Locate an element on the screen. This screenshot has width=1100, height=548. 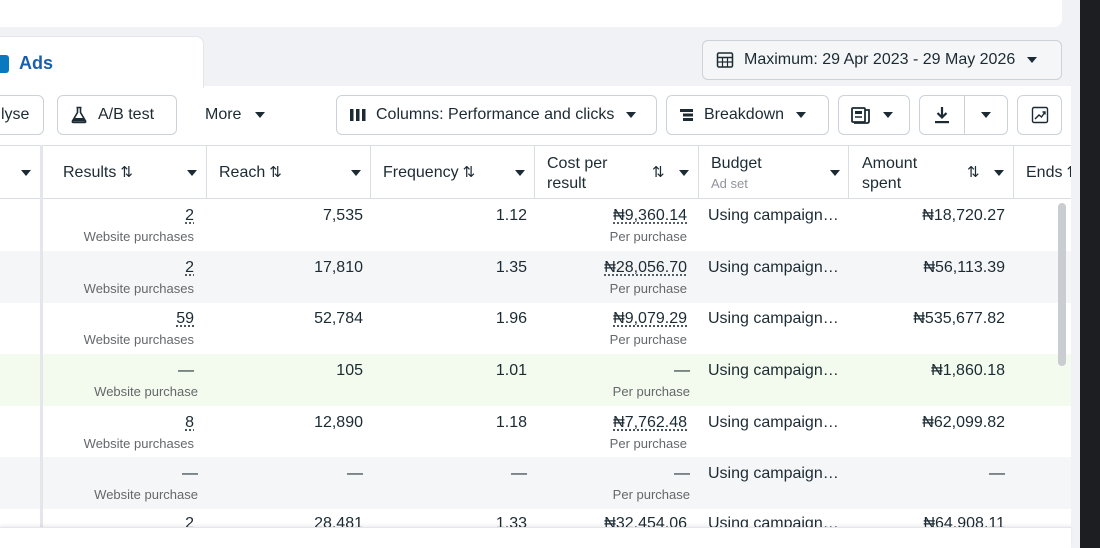
amount-spent-value: ₦62,099.82 is located at coordinates (963, 422).